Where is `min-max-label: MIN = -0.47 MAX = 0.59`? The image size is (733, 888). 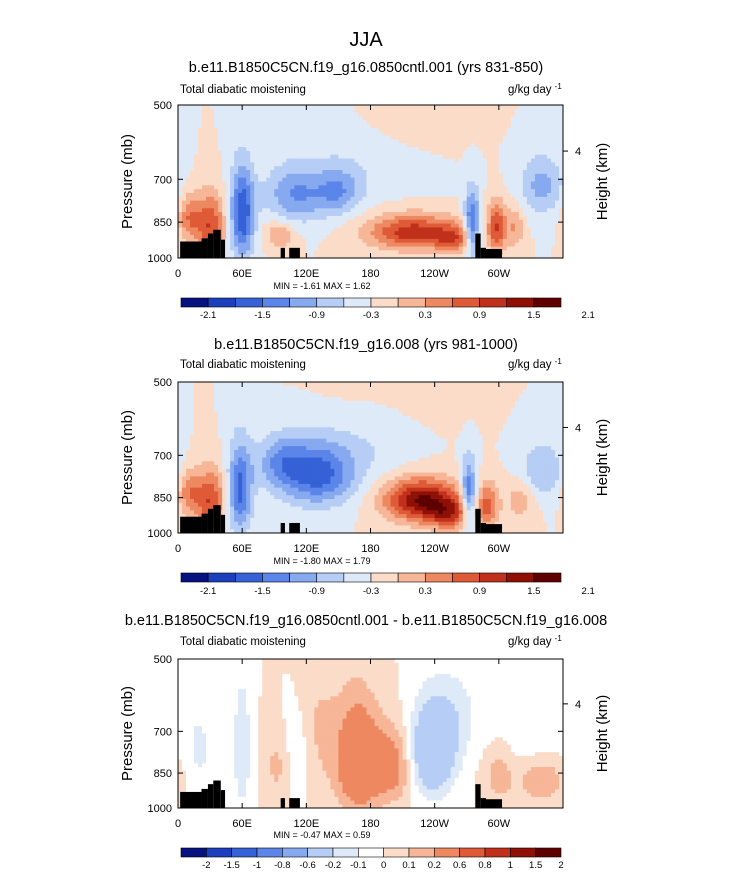 min-max-label: MIN = -0.47 MAX = 0.59 is located at coordinates (321, 835).